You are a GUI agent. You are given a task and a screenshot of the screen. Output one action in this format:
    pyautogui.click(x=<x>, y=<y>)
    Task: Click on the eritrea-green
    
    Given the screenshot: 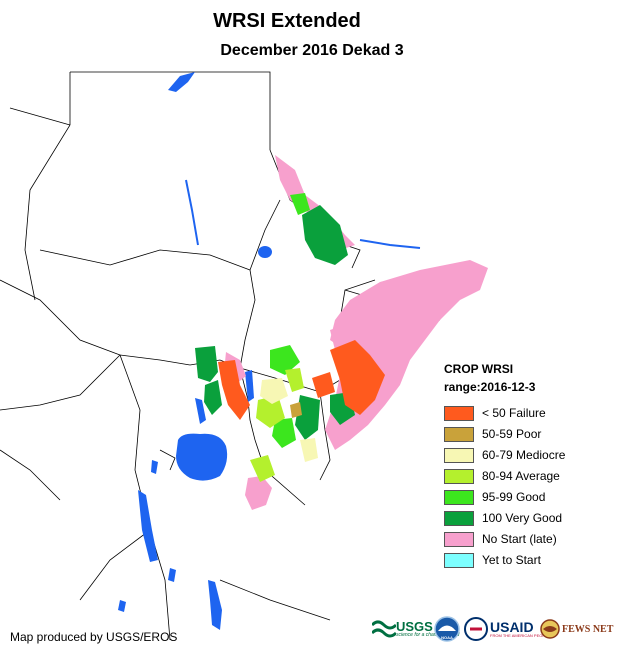 What is the action you would take?
    pyautogui.click(x=325, y=235)
    